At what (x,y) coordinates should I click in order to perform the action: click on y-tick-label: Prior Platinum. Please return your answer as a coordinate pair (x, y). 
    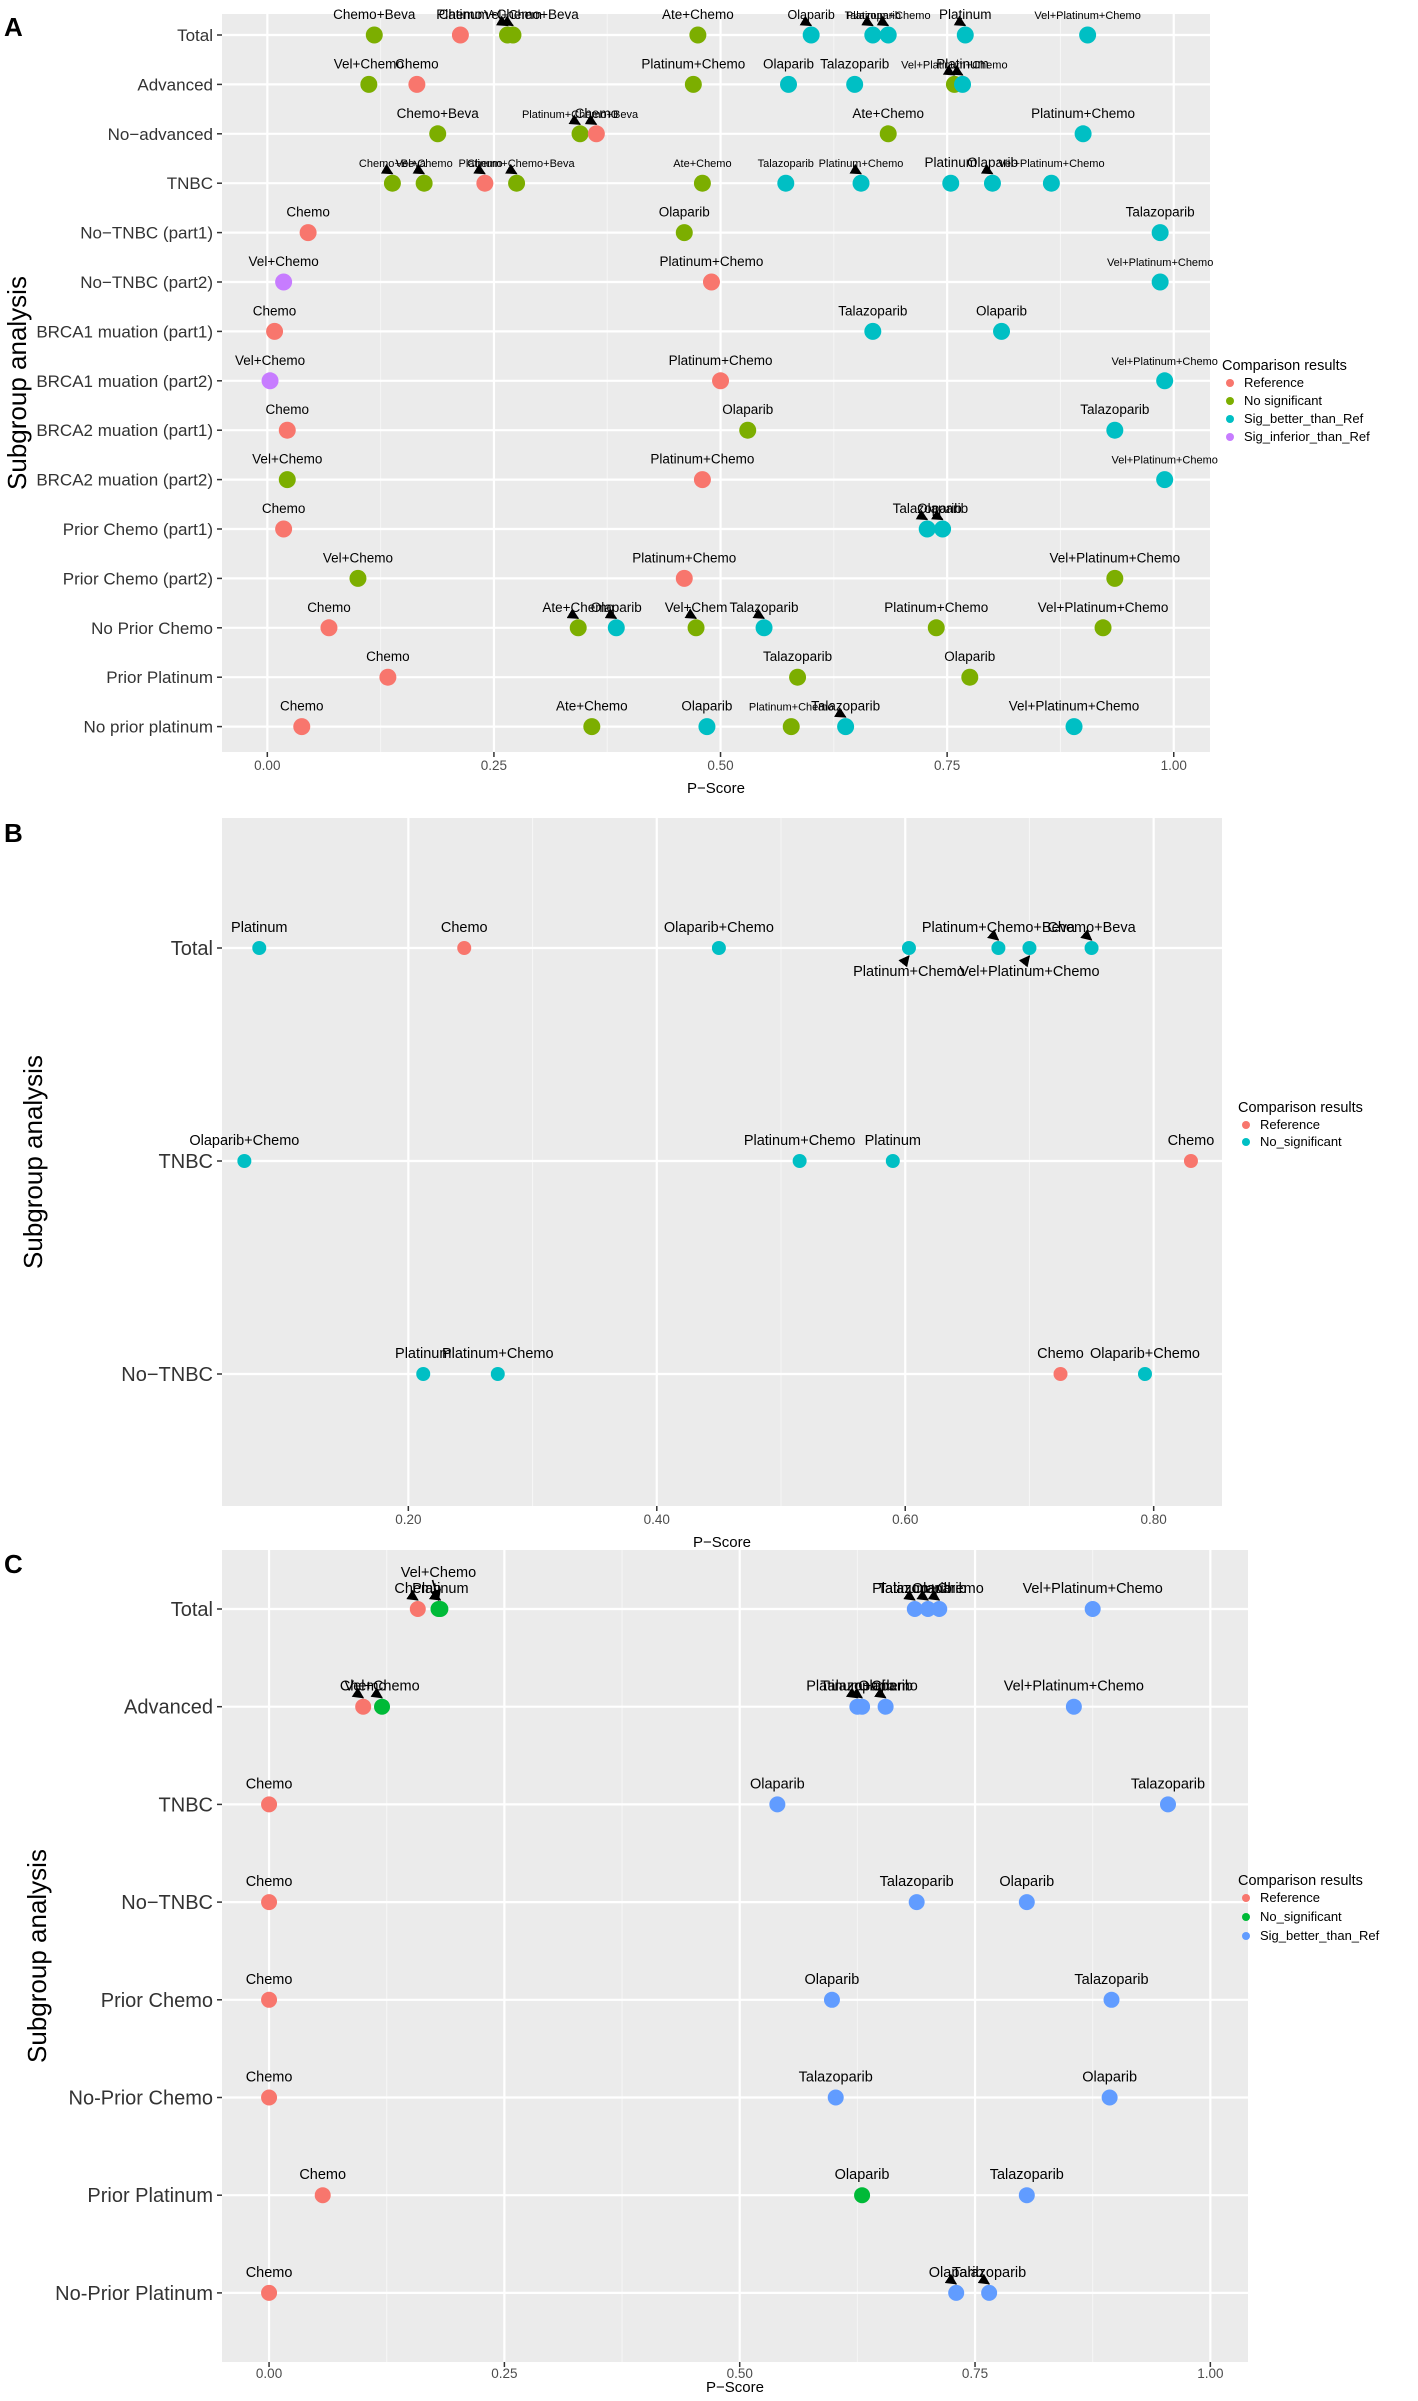
    Looking at the image, I should click on (159, 677).